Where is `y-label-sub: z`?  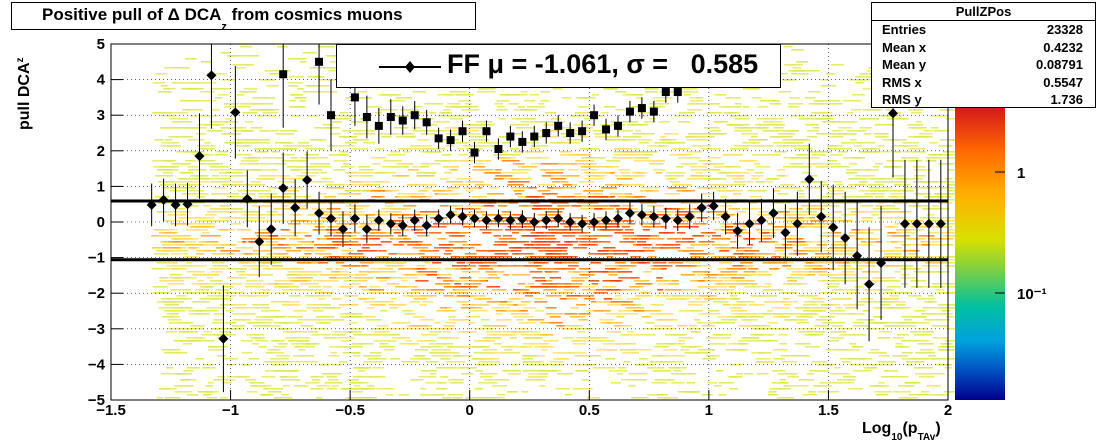 y-label-sub: z is located at coordinates (20, 60).